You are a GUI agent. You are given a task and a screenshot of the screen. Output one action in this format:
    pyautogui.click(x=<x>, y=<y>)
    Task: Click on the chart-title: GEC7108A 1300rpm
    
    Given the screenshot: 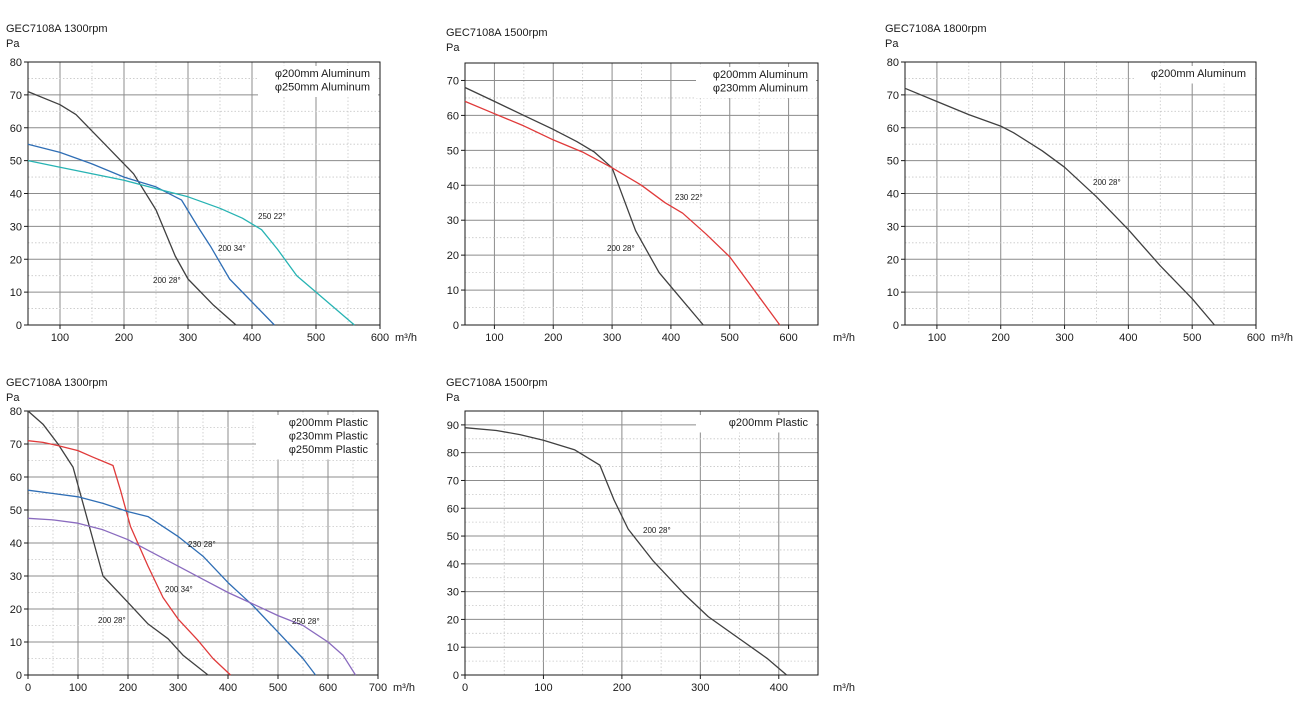 What is the action you would take?
    pyautogui.click(x=57, y=29)
    